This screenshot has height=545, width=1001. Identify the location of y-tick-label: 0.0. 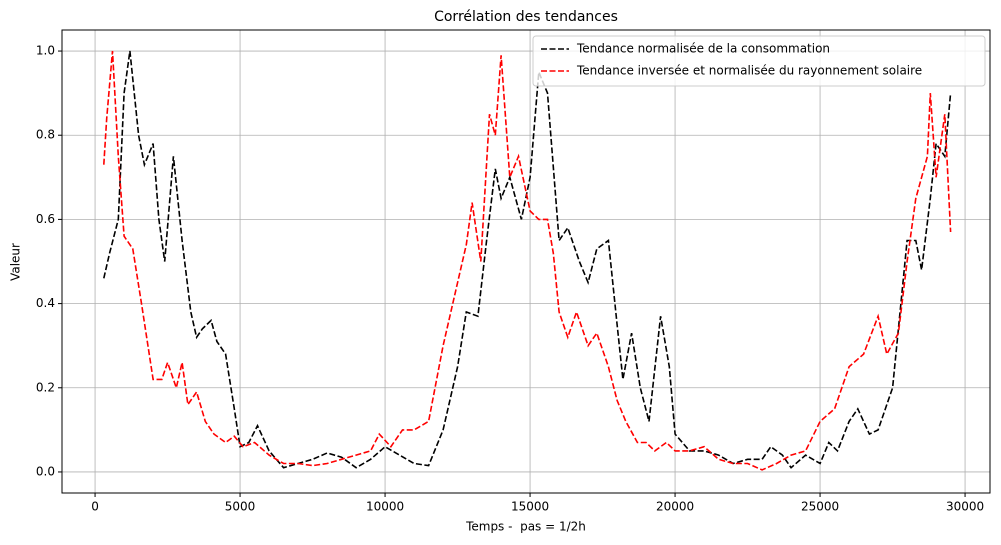
(45, 471).